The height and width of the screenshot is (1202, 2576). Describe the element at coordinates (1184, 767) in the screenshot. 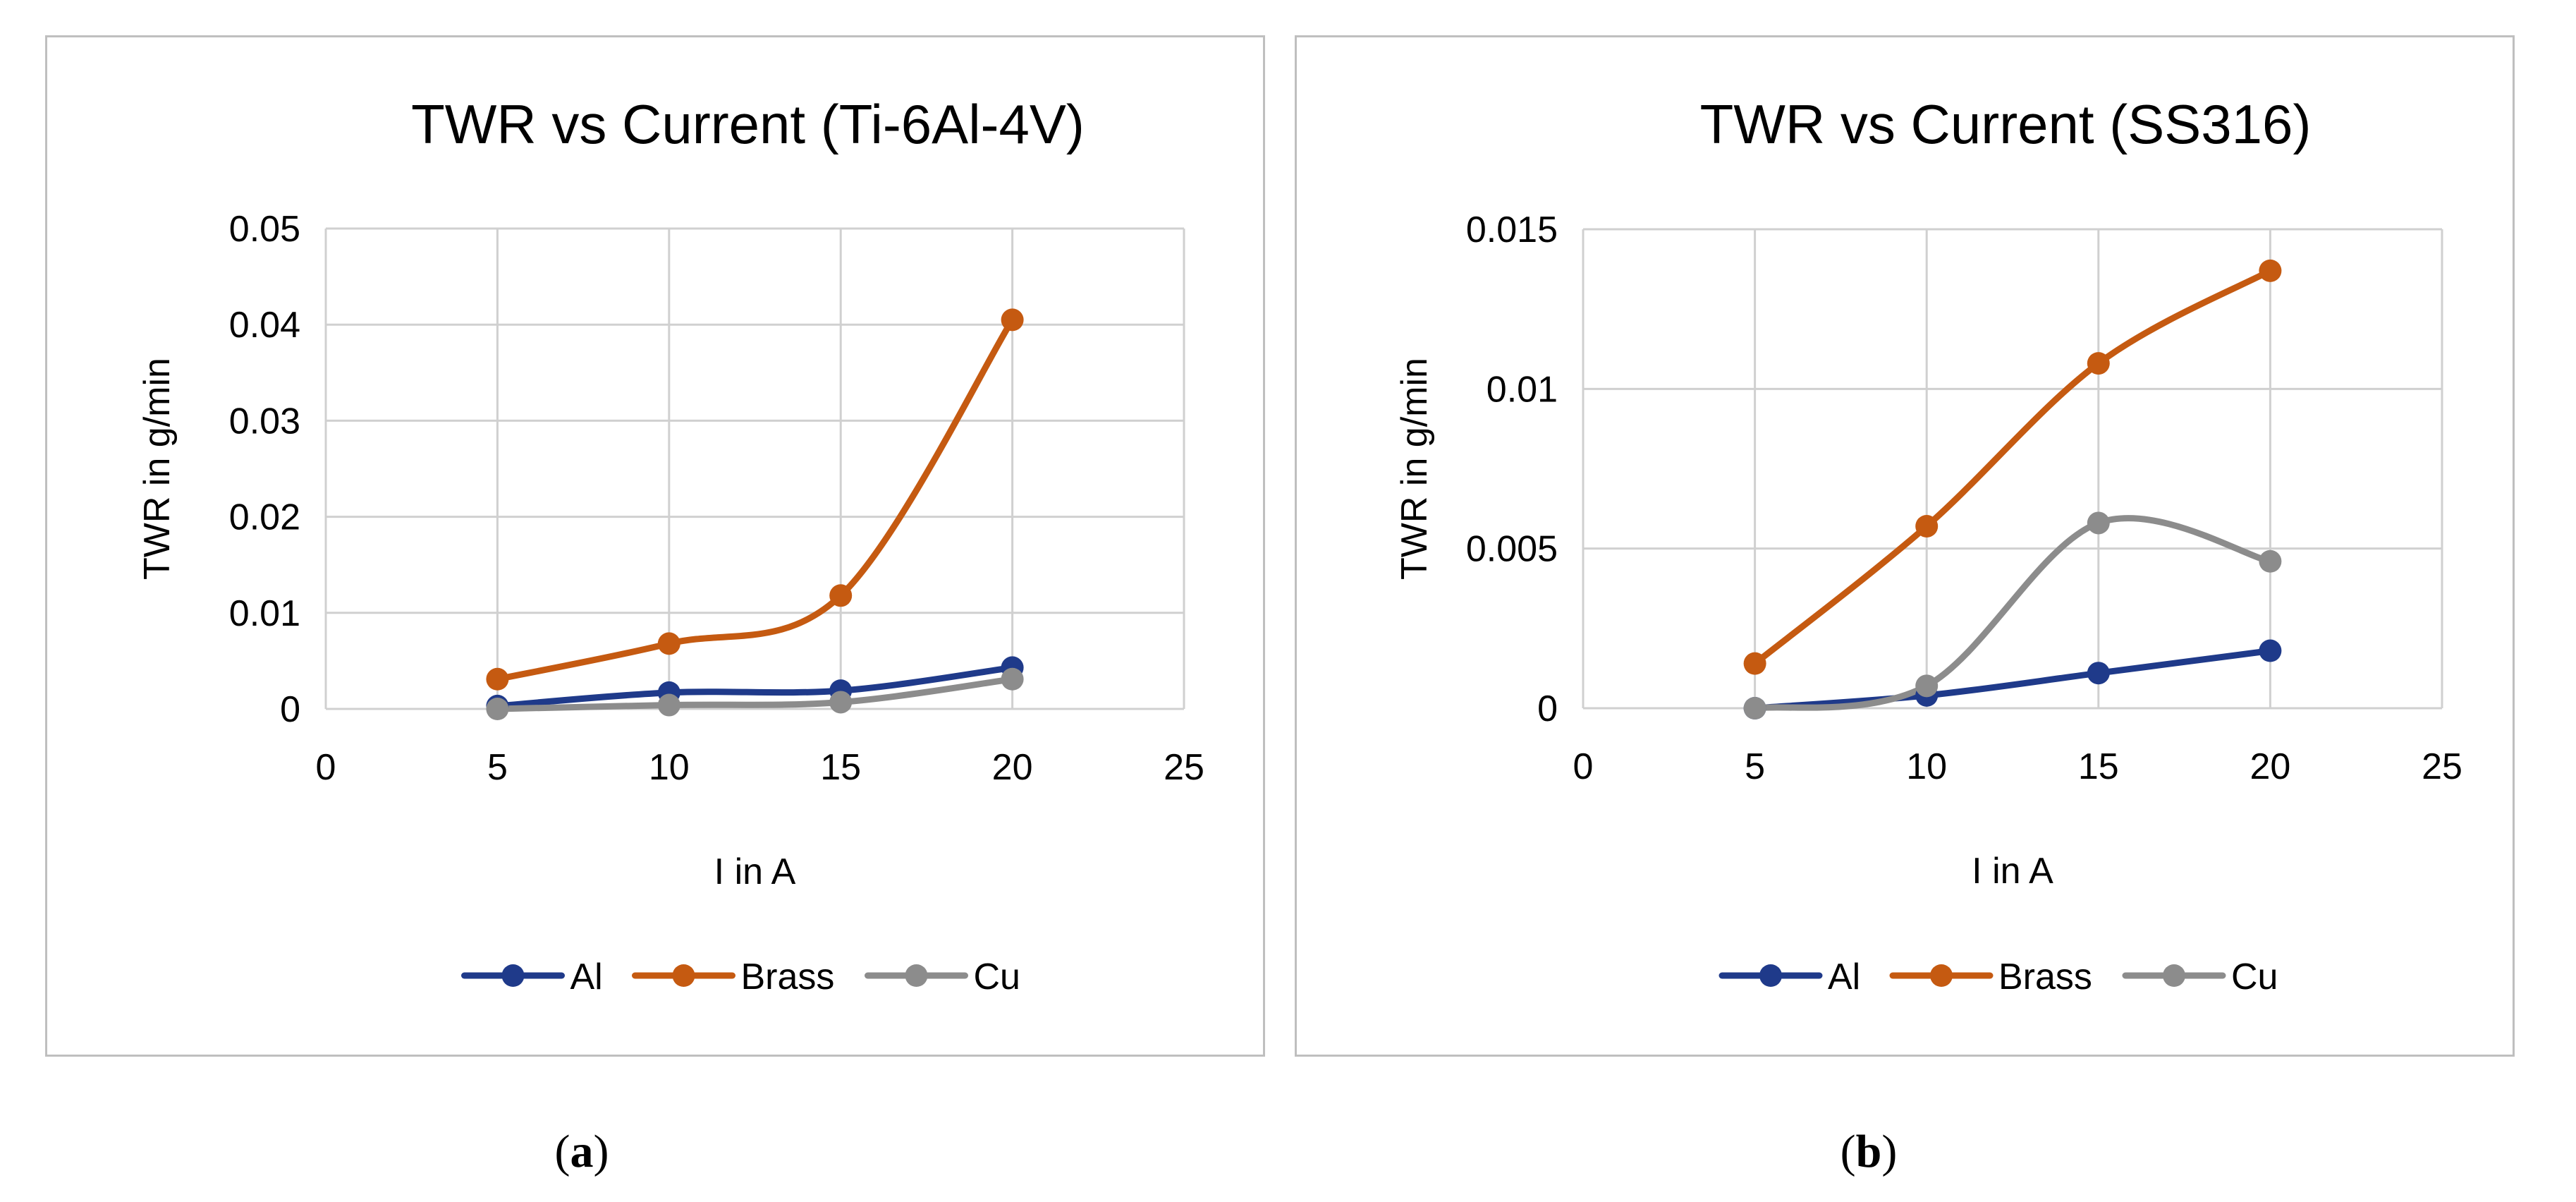

I see `chart-a-xtick-5: 25` at that location.